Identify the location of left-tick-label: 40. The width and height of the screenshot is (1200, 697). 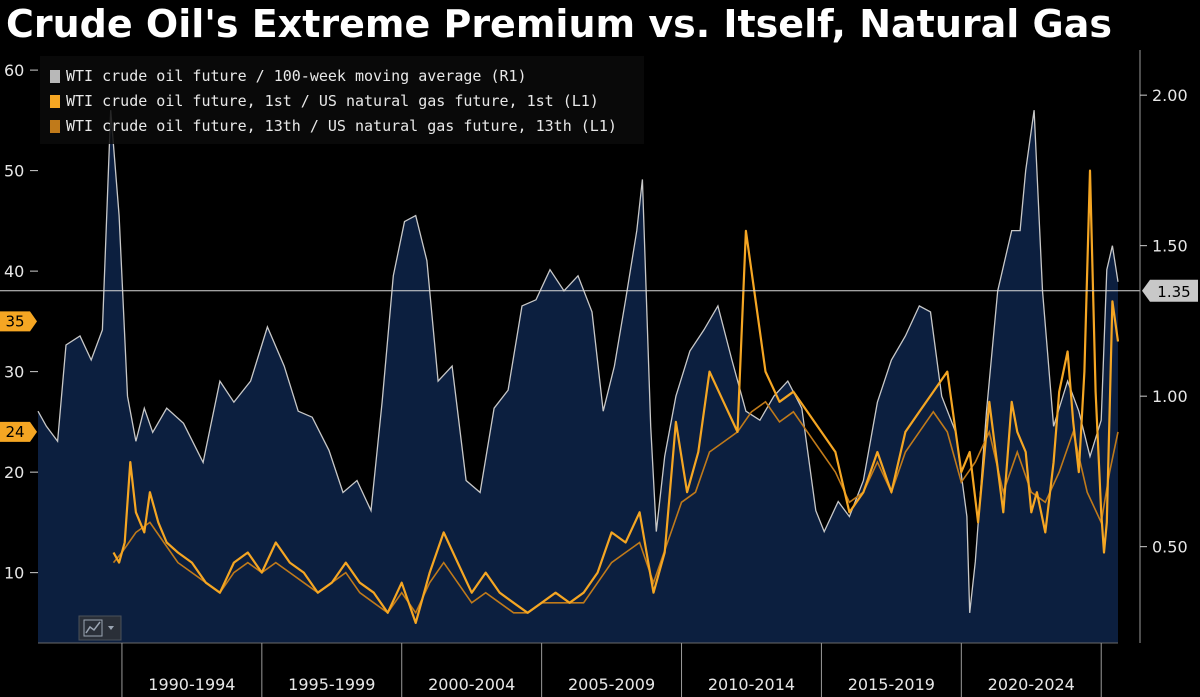
(14, 271).